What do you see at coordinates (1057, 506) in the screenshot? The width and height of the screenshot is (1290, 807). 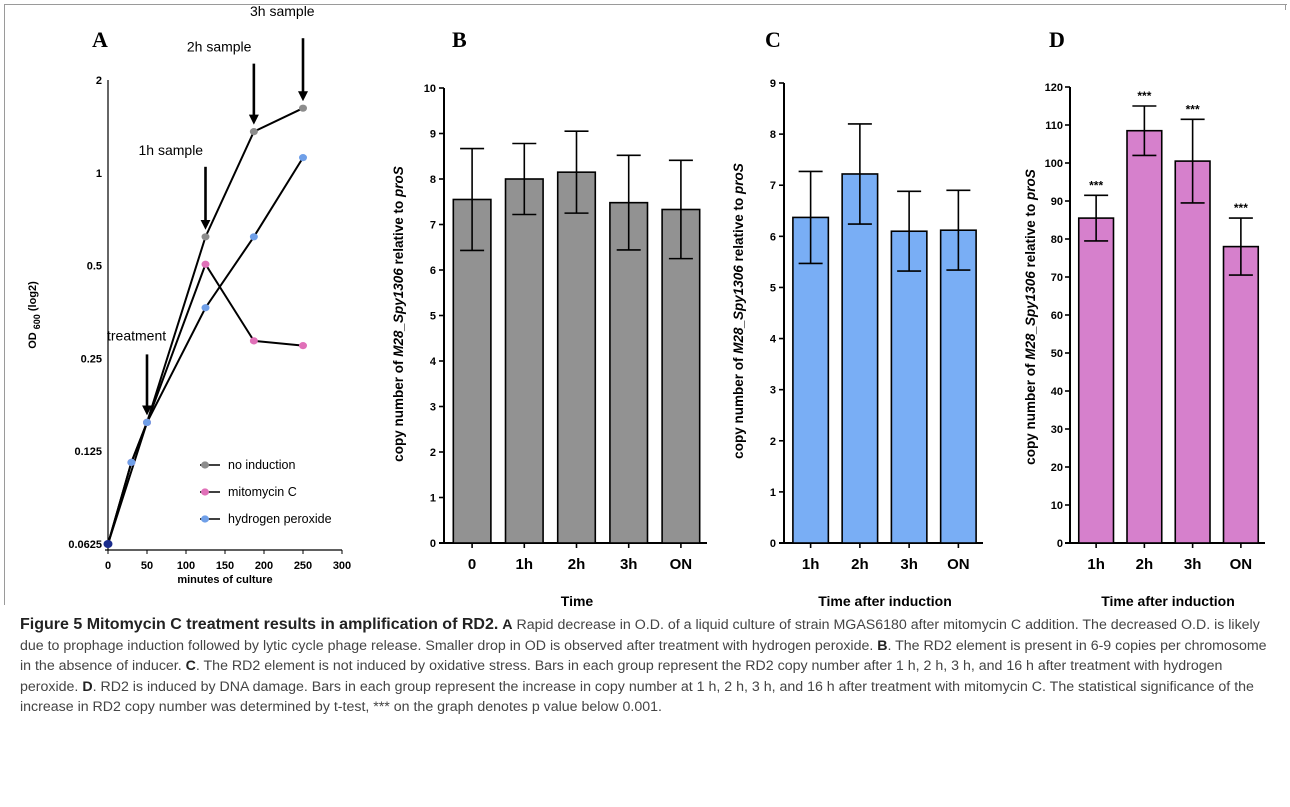 I see `d-y-tick-label: 10` at bounding box center [1057, 506].